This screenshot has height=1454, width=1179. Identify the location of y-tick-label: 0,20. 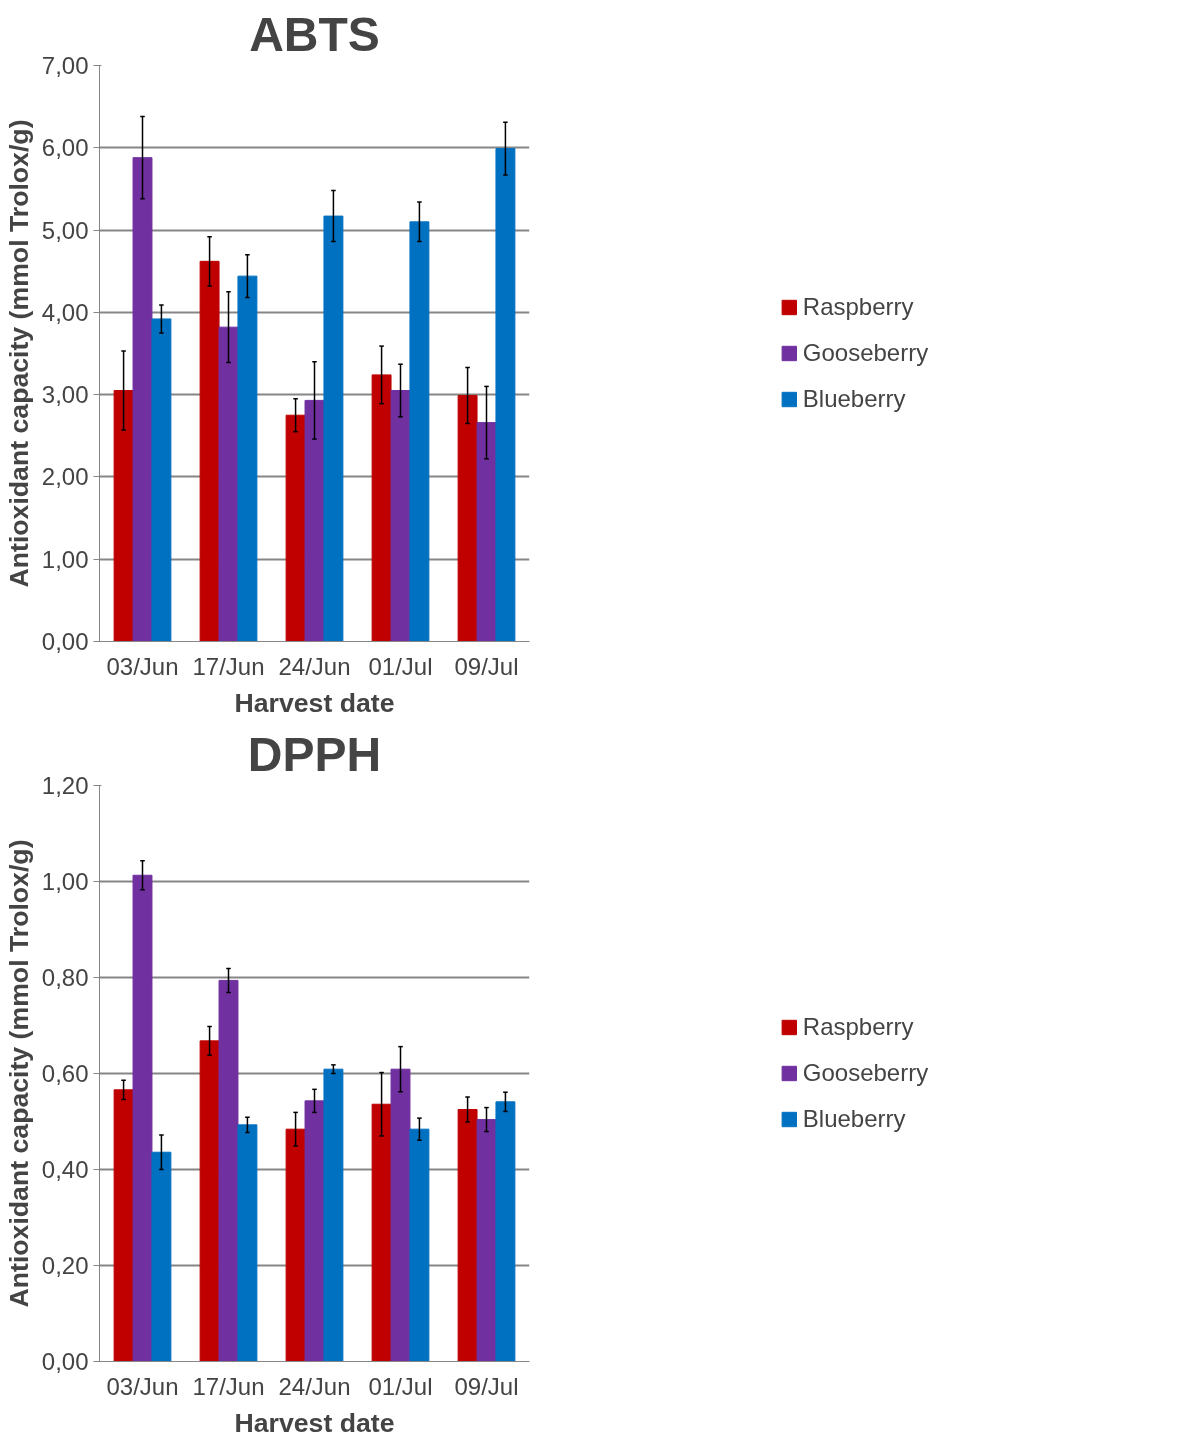
(65, 1265).